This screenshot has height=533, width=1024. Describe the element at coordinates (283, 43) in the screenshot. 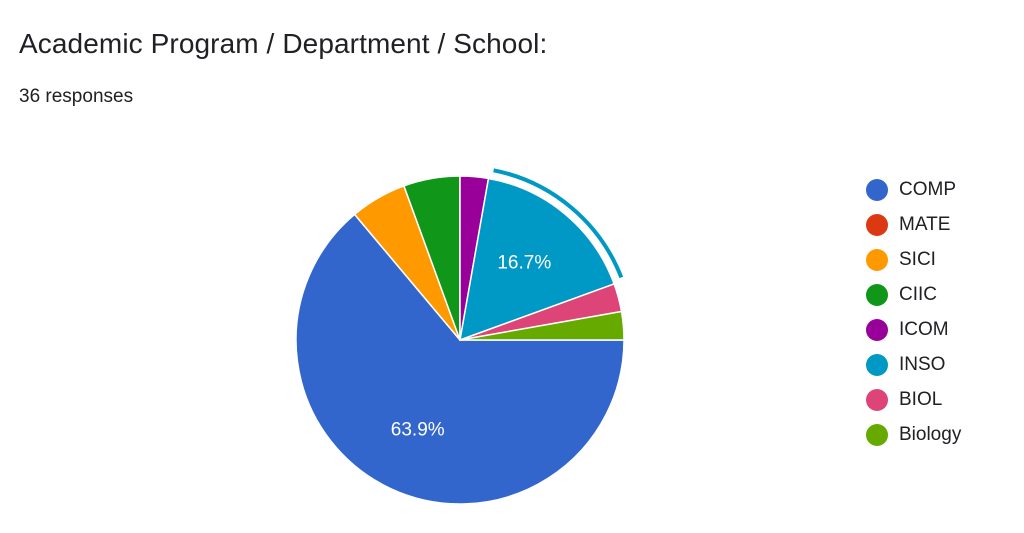

I see `chart-title: Academic Program / Department / School:` at that location.